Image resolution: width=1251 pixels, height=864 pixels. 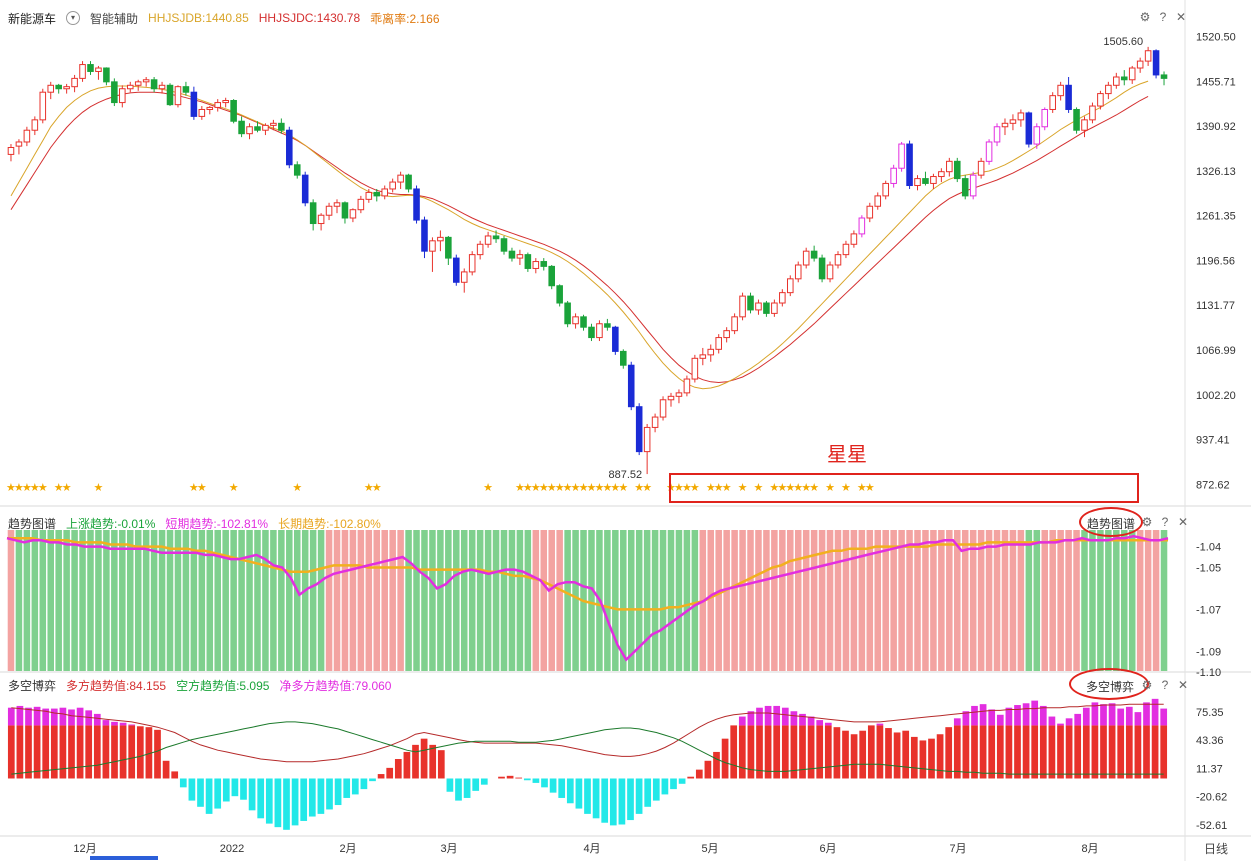 I want to click on assist-label: 智能辅助, so click(x=114, y=18).